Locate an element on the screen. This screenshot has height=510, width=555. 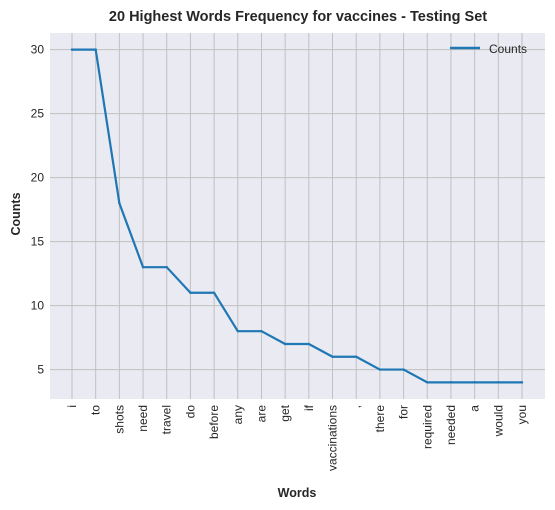
x-tick-label: you is located at coordinates (522, 414).